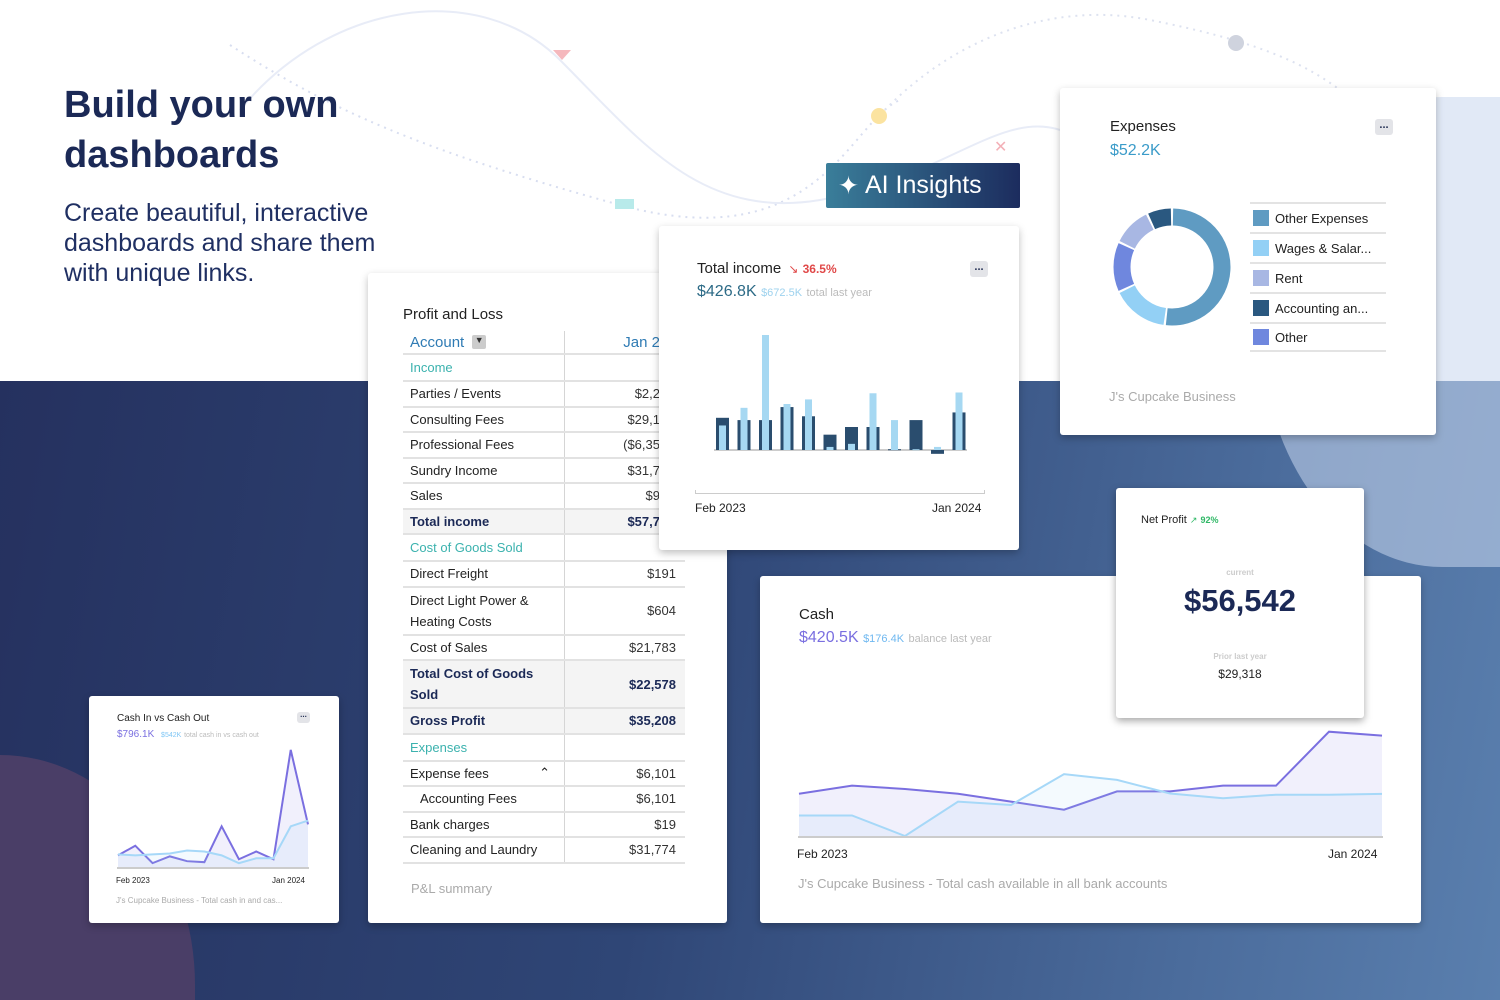 This screenshot has width=1500, height=1000. I want to click on column-header-account: Account, so click(437, 342).